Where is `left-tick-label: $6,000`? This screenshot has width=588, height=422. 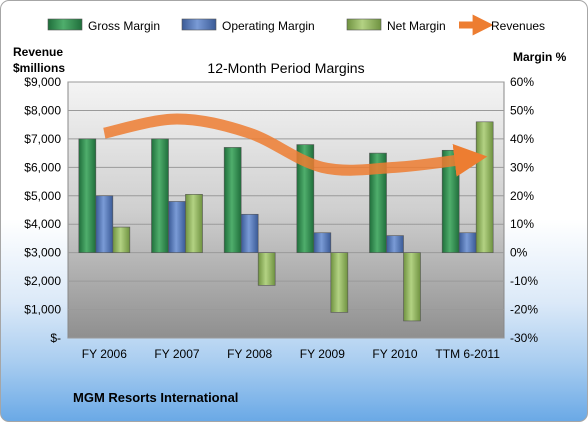
left-tick-label: $6,000 is located at coordinates (42, 167).